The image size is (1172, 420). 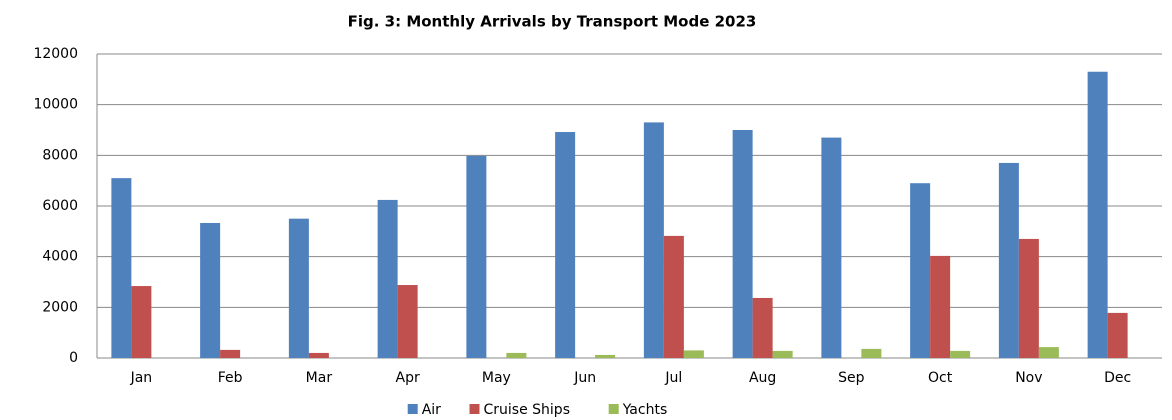 I want to click on y-tick-label: 8000, so click(x=60, y=155).